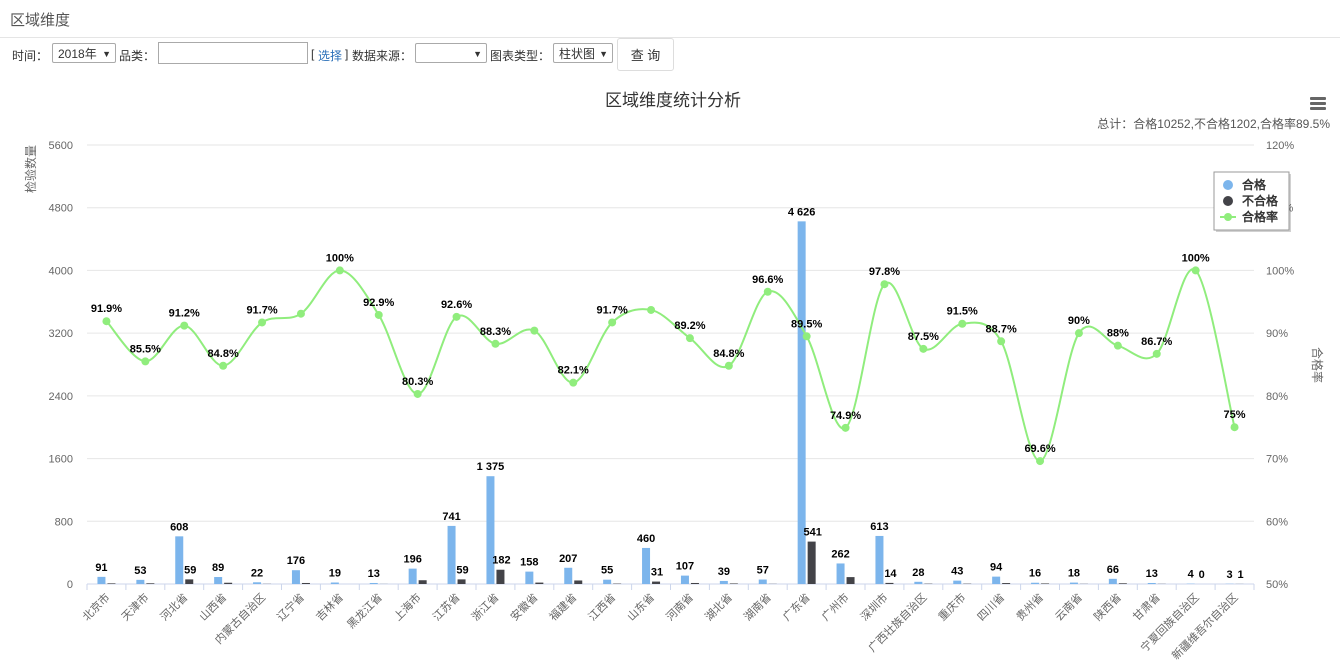  What do you see at coordinates (61, 209) in the screenshot?
I see `y-tick-label: 4800` at bounding box center [61, 209].